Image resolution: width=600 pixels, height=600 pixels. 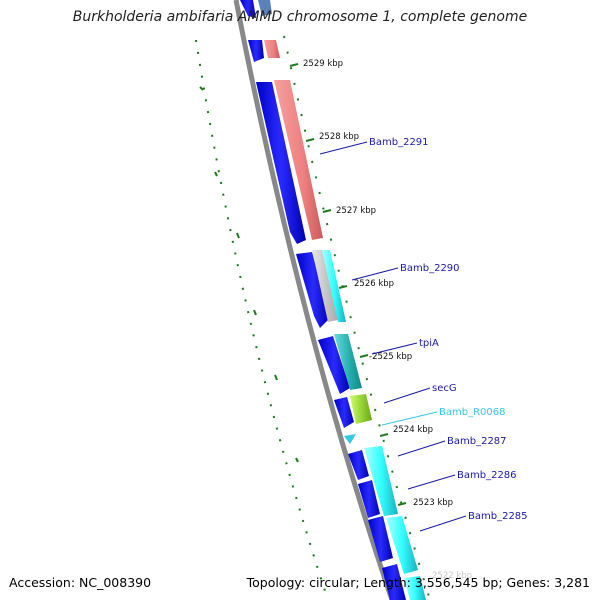 I want to click on tick-label: 2528 kbp, so click(x=339, y=137).